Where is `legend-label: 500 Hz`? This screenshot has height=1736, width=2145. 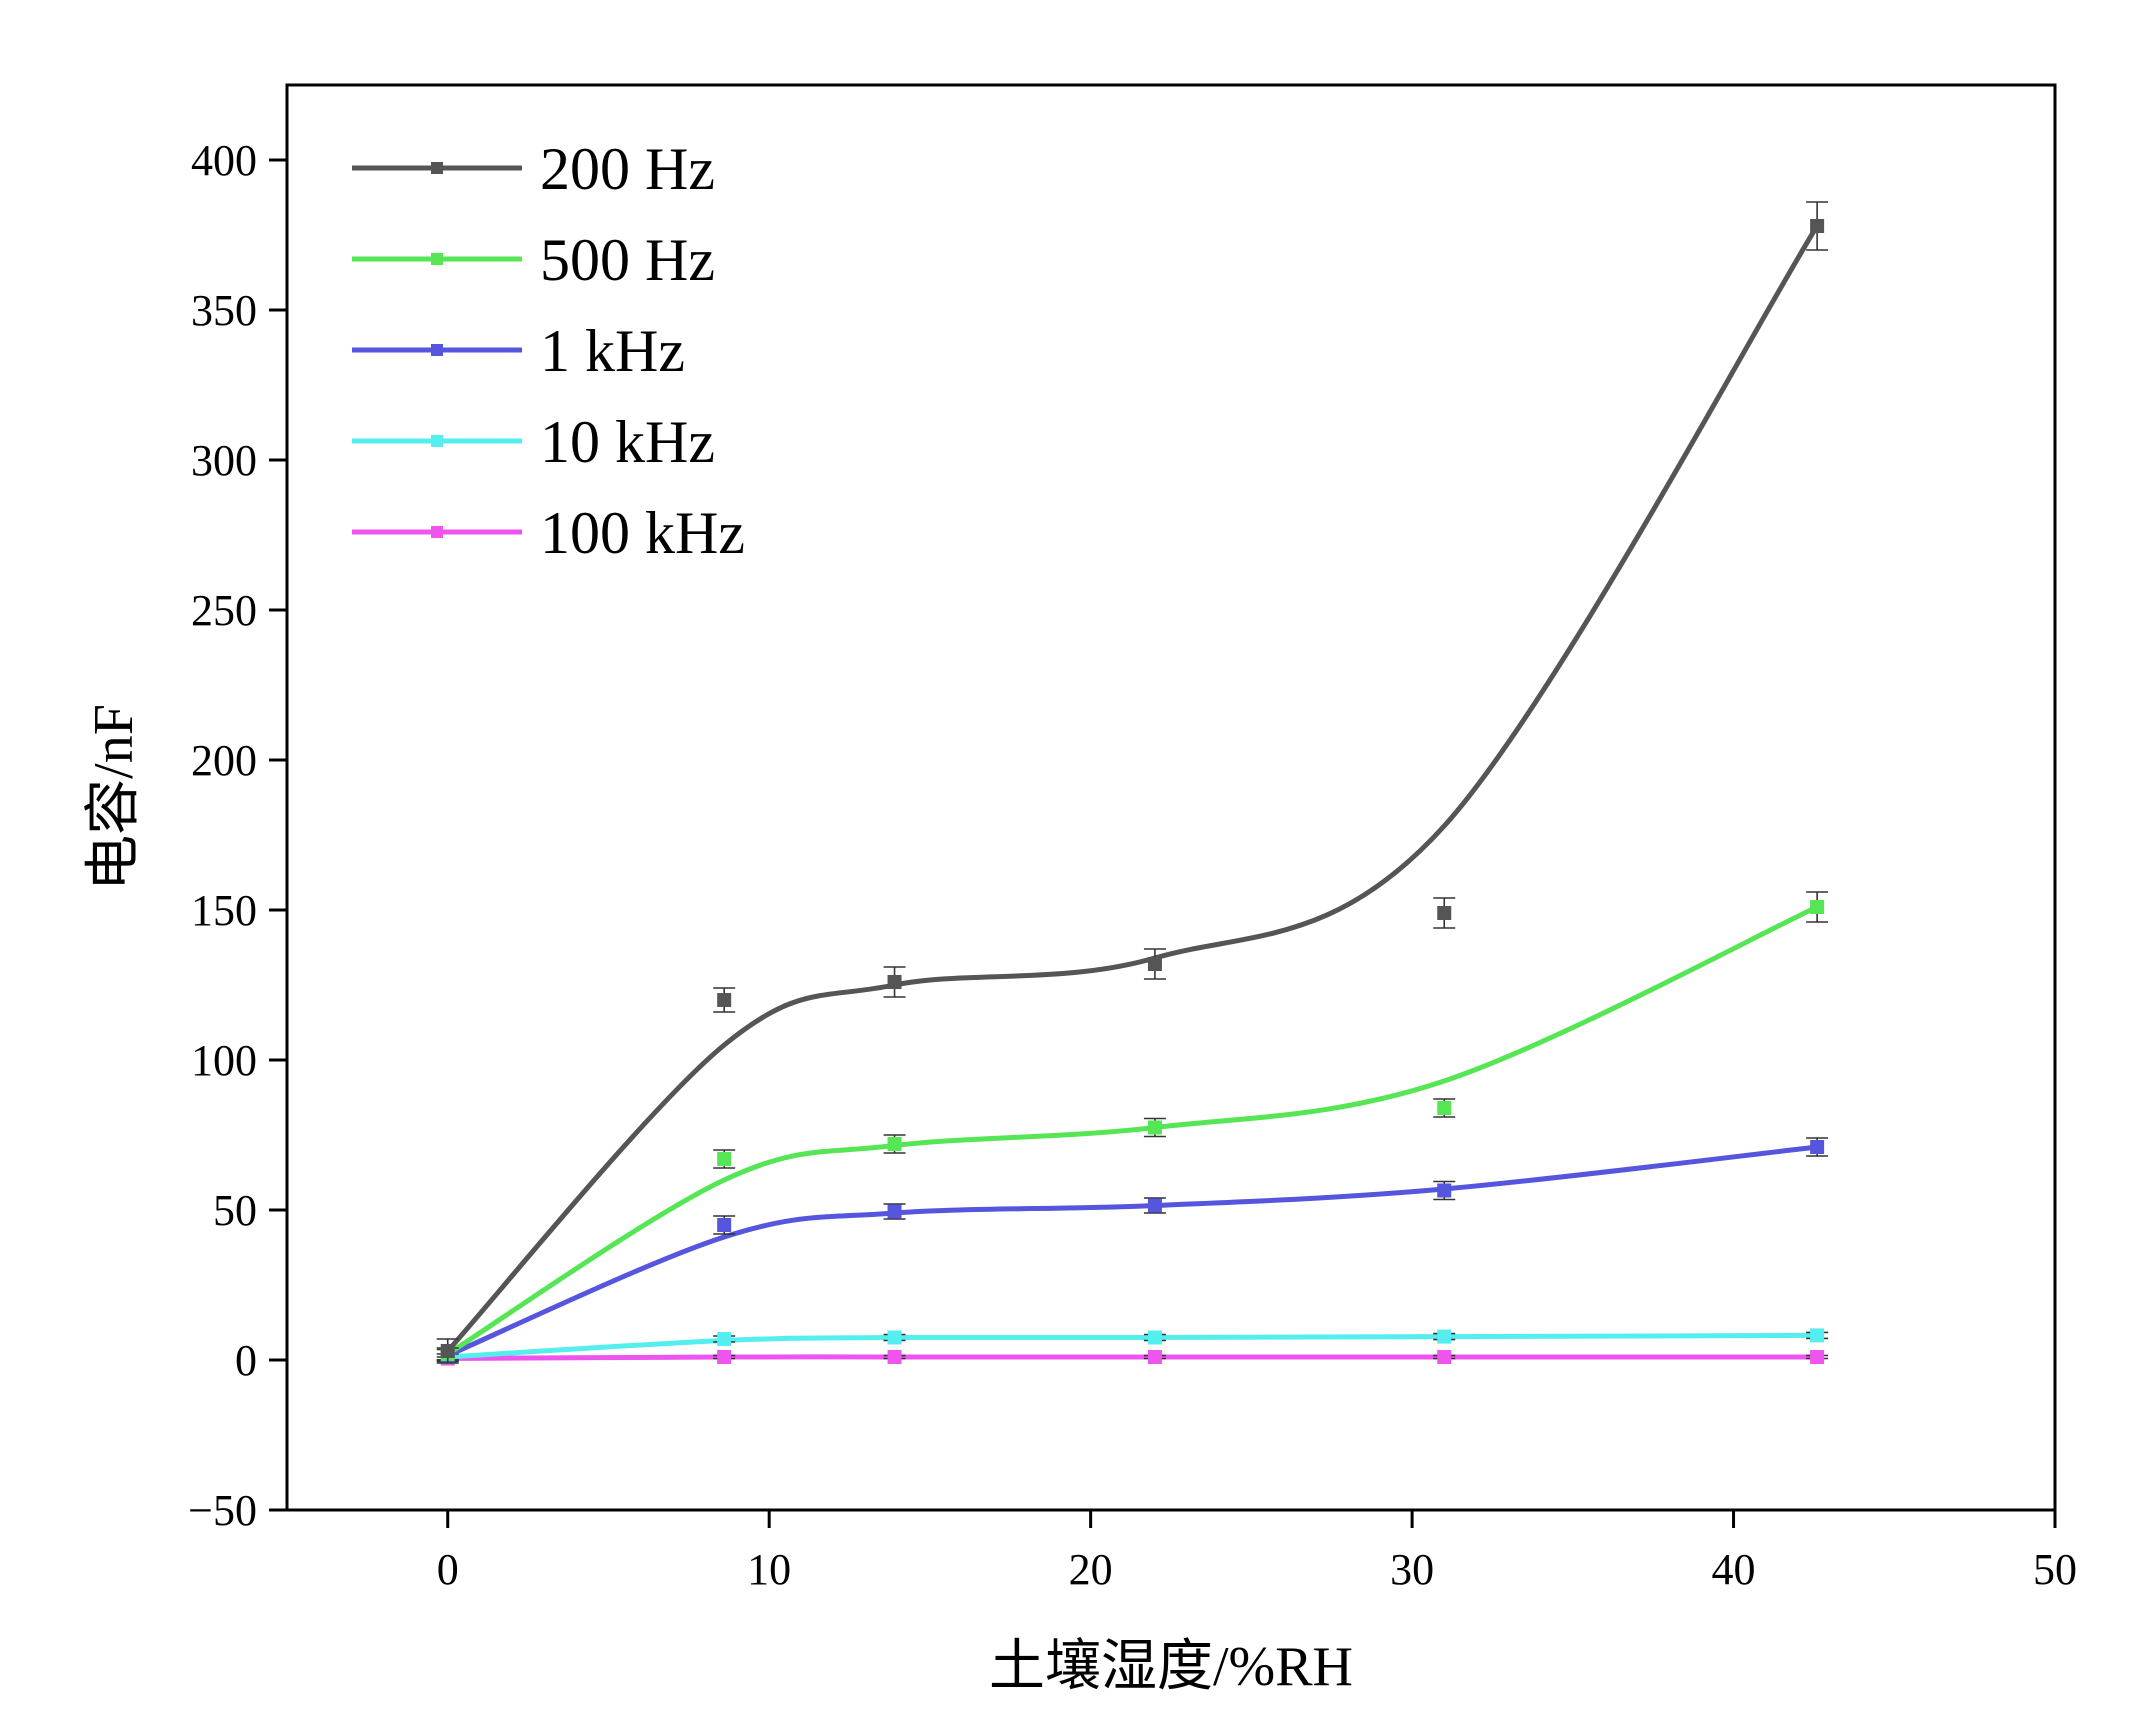 legend-label: 500 Hz is located at coordinates (627, 260).